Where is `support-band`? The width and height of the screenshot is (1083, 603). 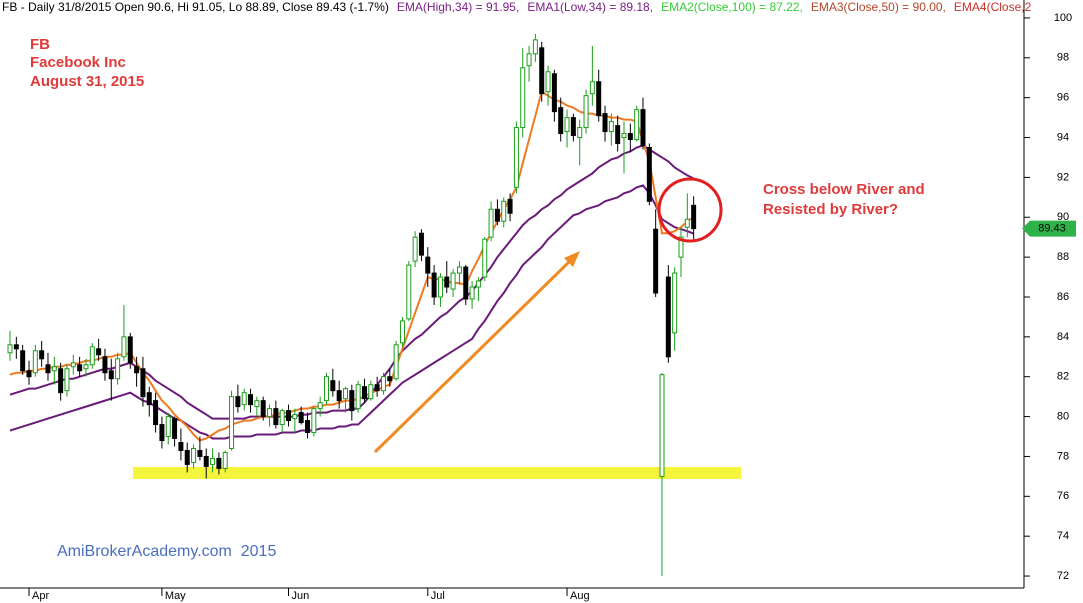 support-band is located at coordinates (437, 473).